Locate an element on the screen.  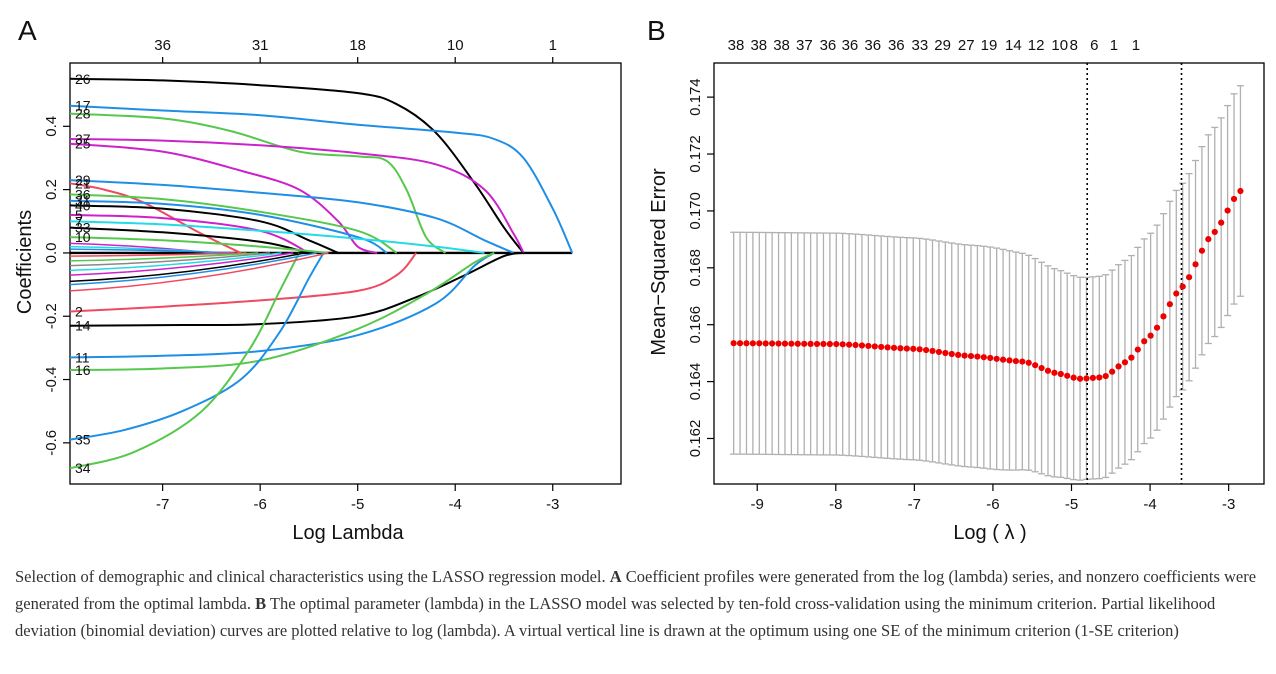
top-tick-label: 27 is located at coordinates (966, 45).